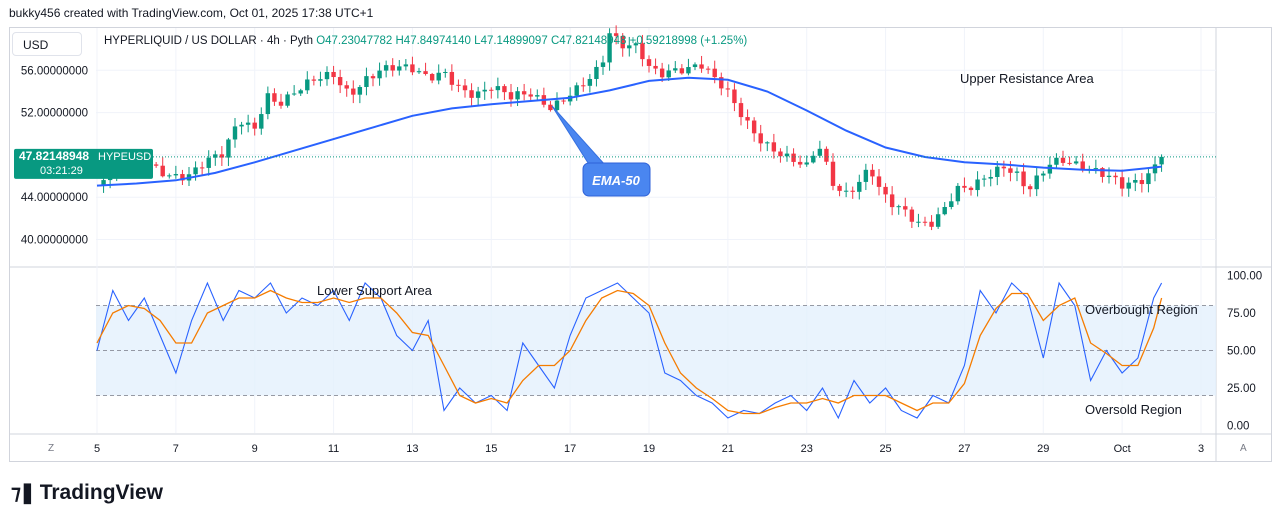 The image size is (1281, 522). What do you see at coordinates (688, 41) in the screenshot?
I see `legend-change: +0.59218998 (+1.25%)` at bounding box center [688, 41].